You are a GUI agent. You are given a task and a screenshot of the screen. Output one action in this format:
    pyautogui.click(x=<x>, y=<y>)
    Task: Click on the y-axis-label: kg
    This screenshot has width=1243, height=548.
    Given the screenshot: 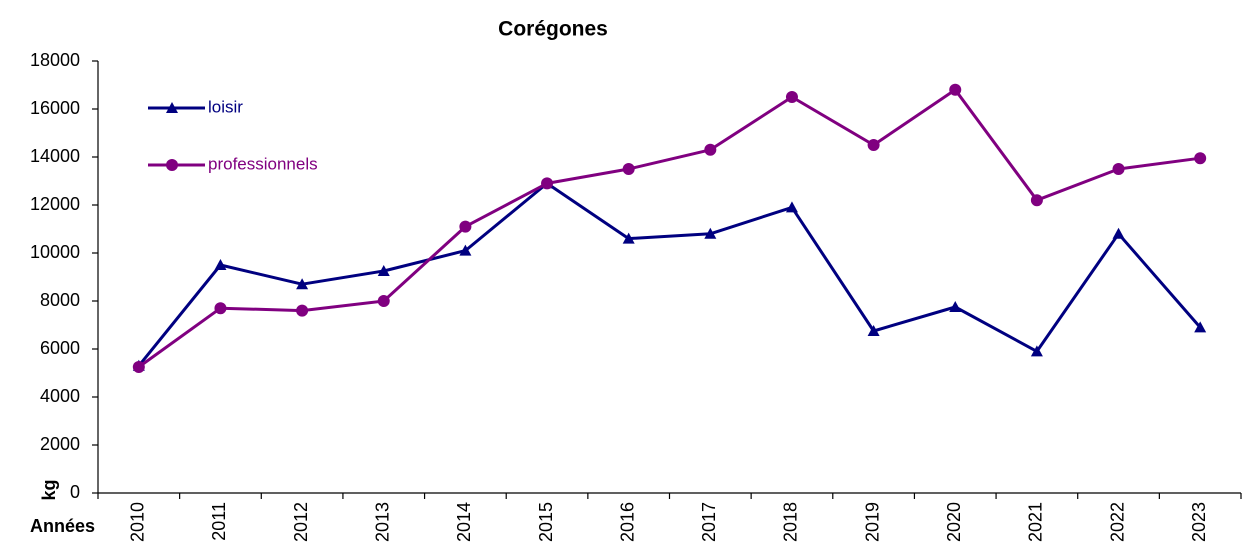 What is the action you would take?
    pyautogui.click(x=49, y=489)
    